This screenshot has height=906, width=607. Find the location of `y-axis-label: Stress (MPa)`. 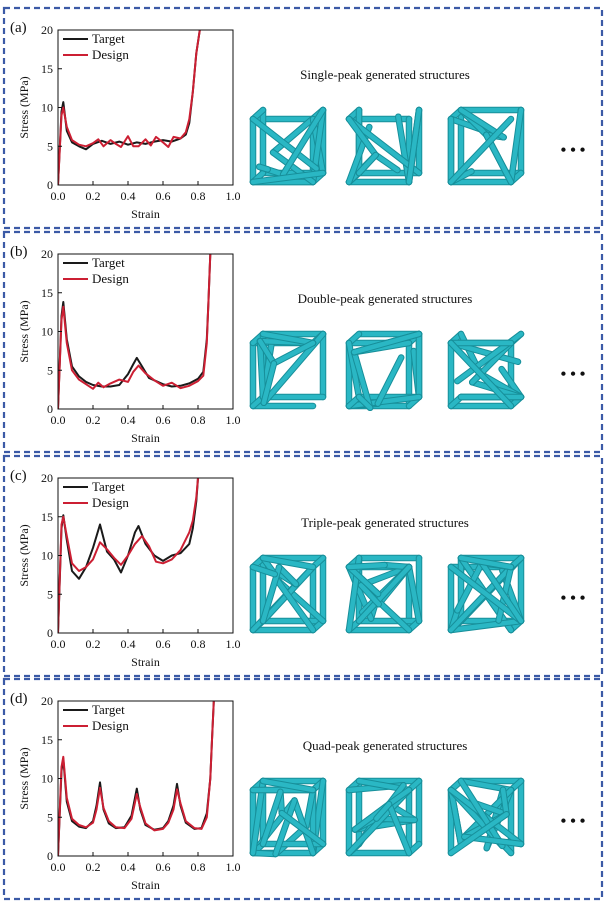

y-axis-label: Stress (MPa) is located at coordinates (24, 331).